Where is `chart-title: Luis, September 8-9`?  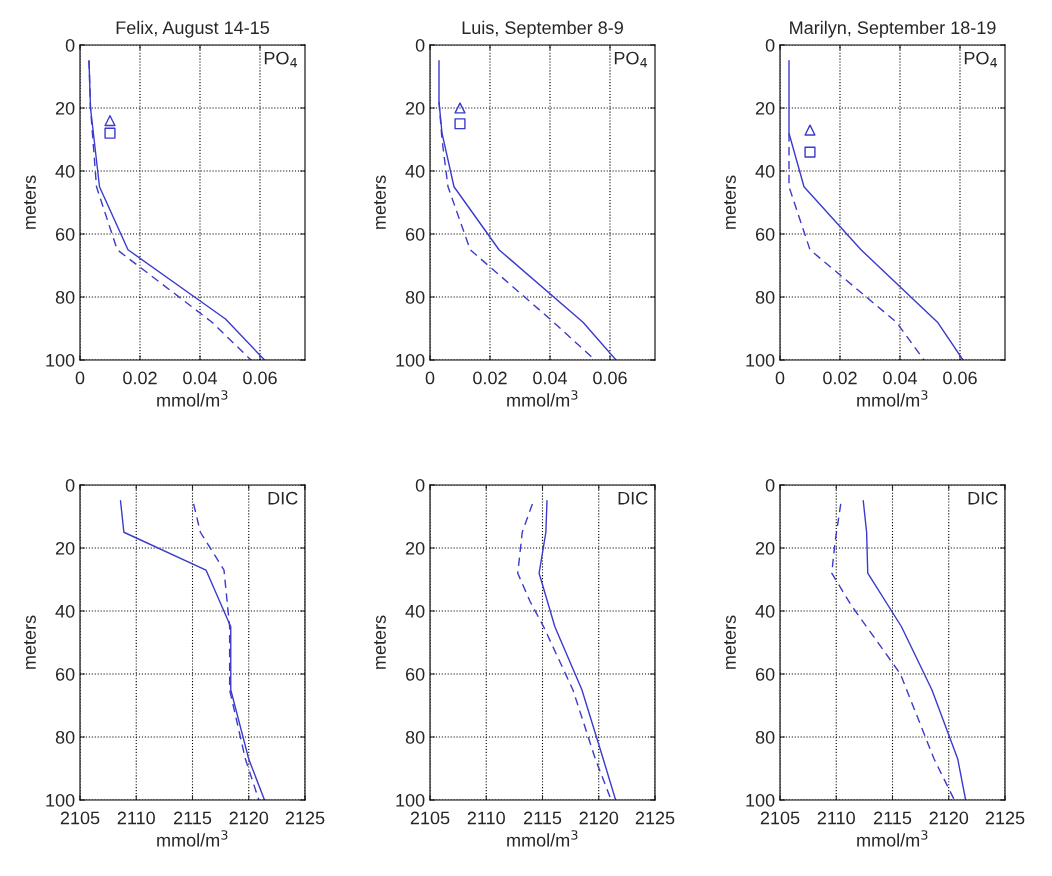
chart-title: Luis, September 8-9 is located at coordinates (542, 29).